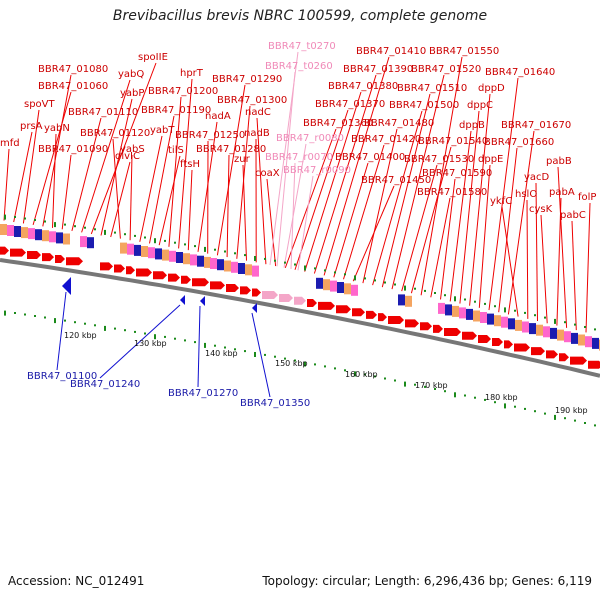  Describe the element at coordinates (457, 173) in the screenshot. I see `forward-gene-label: BBR47_01590` at that location.